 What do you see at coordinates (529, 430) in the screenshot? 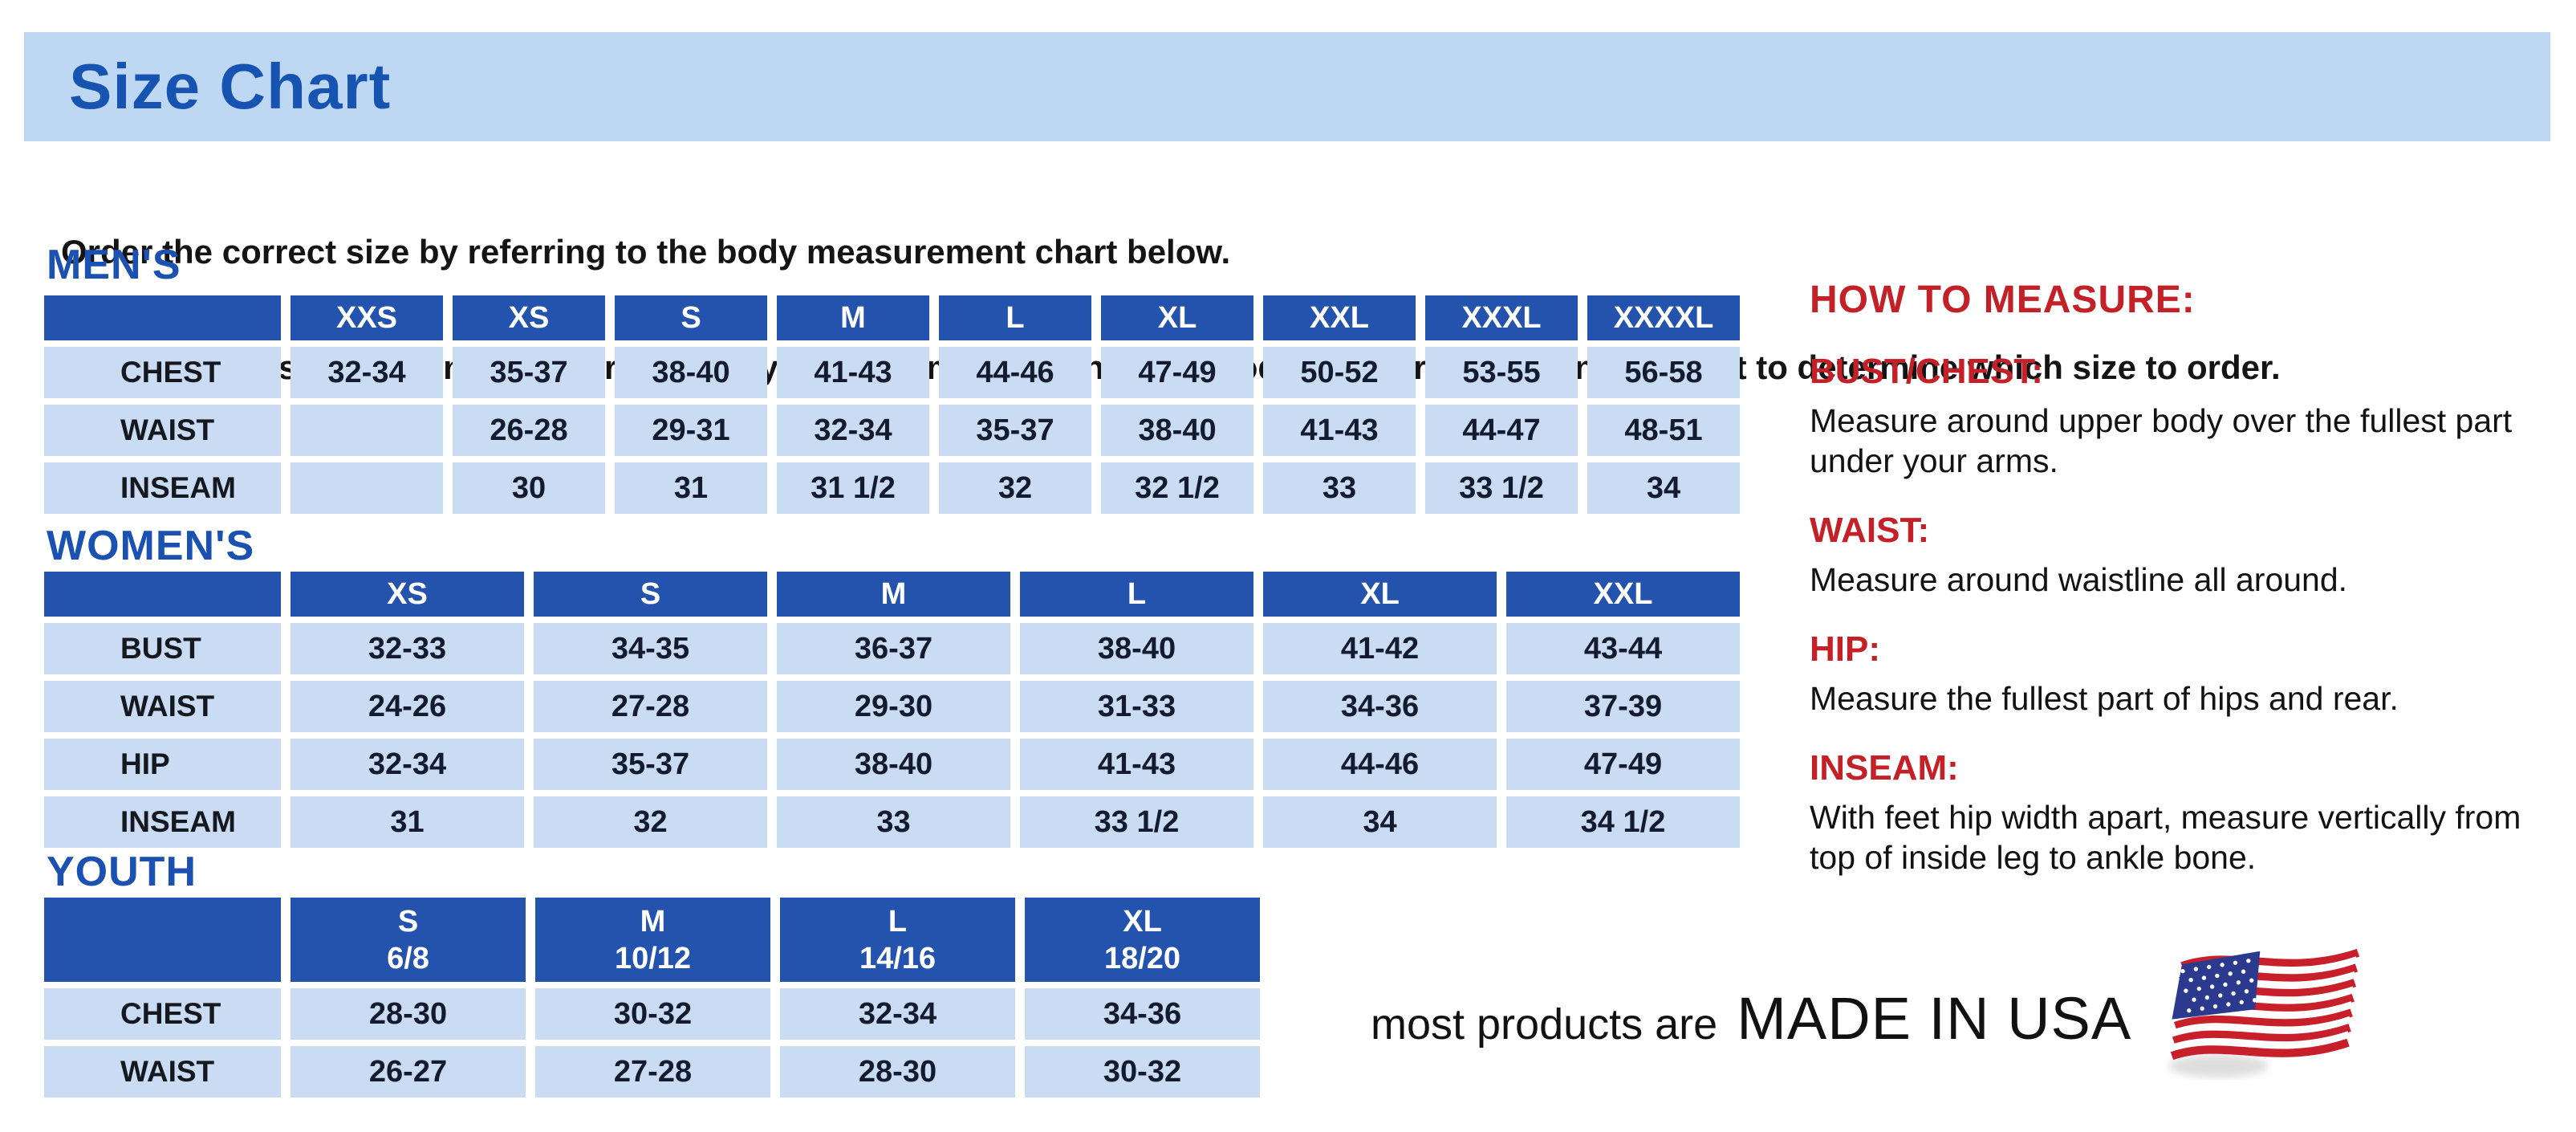
I see `value-cell: 26-28` at bounding box center [529, 430].